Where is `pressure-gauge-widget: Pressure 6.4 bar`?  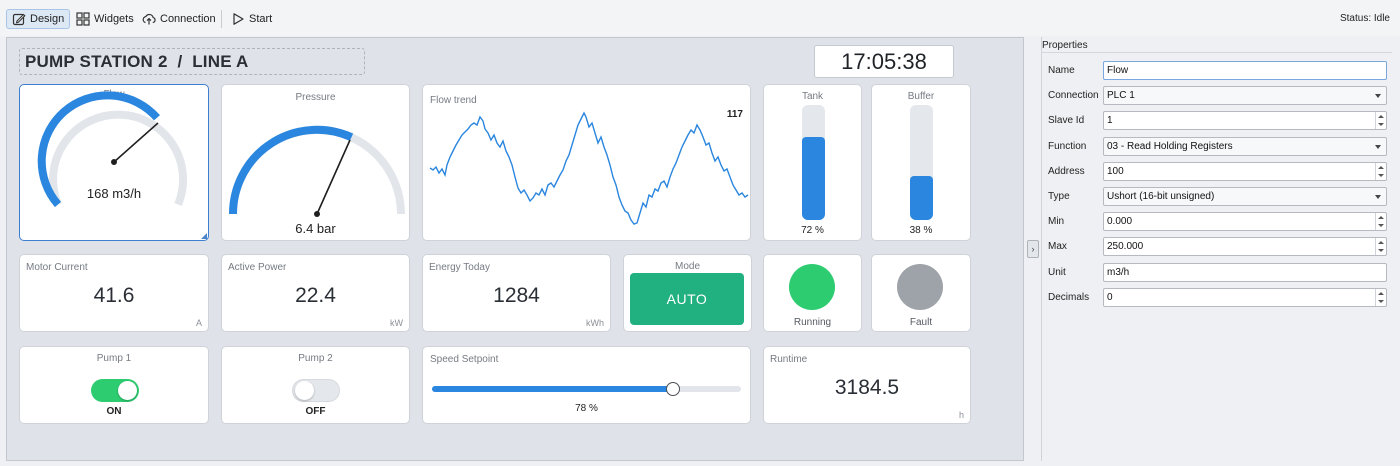
pressure-gauge-widget: Pressure 6.4 bar is located at coordinates (315, 162).